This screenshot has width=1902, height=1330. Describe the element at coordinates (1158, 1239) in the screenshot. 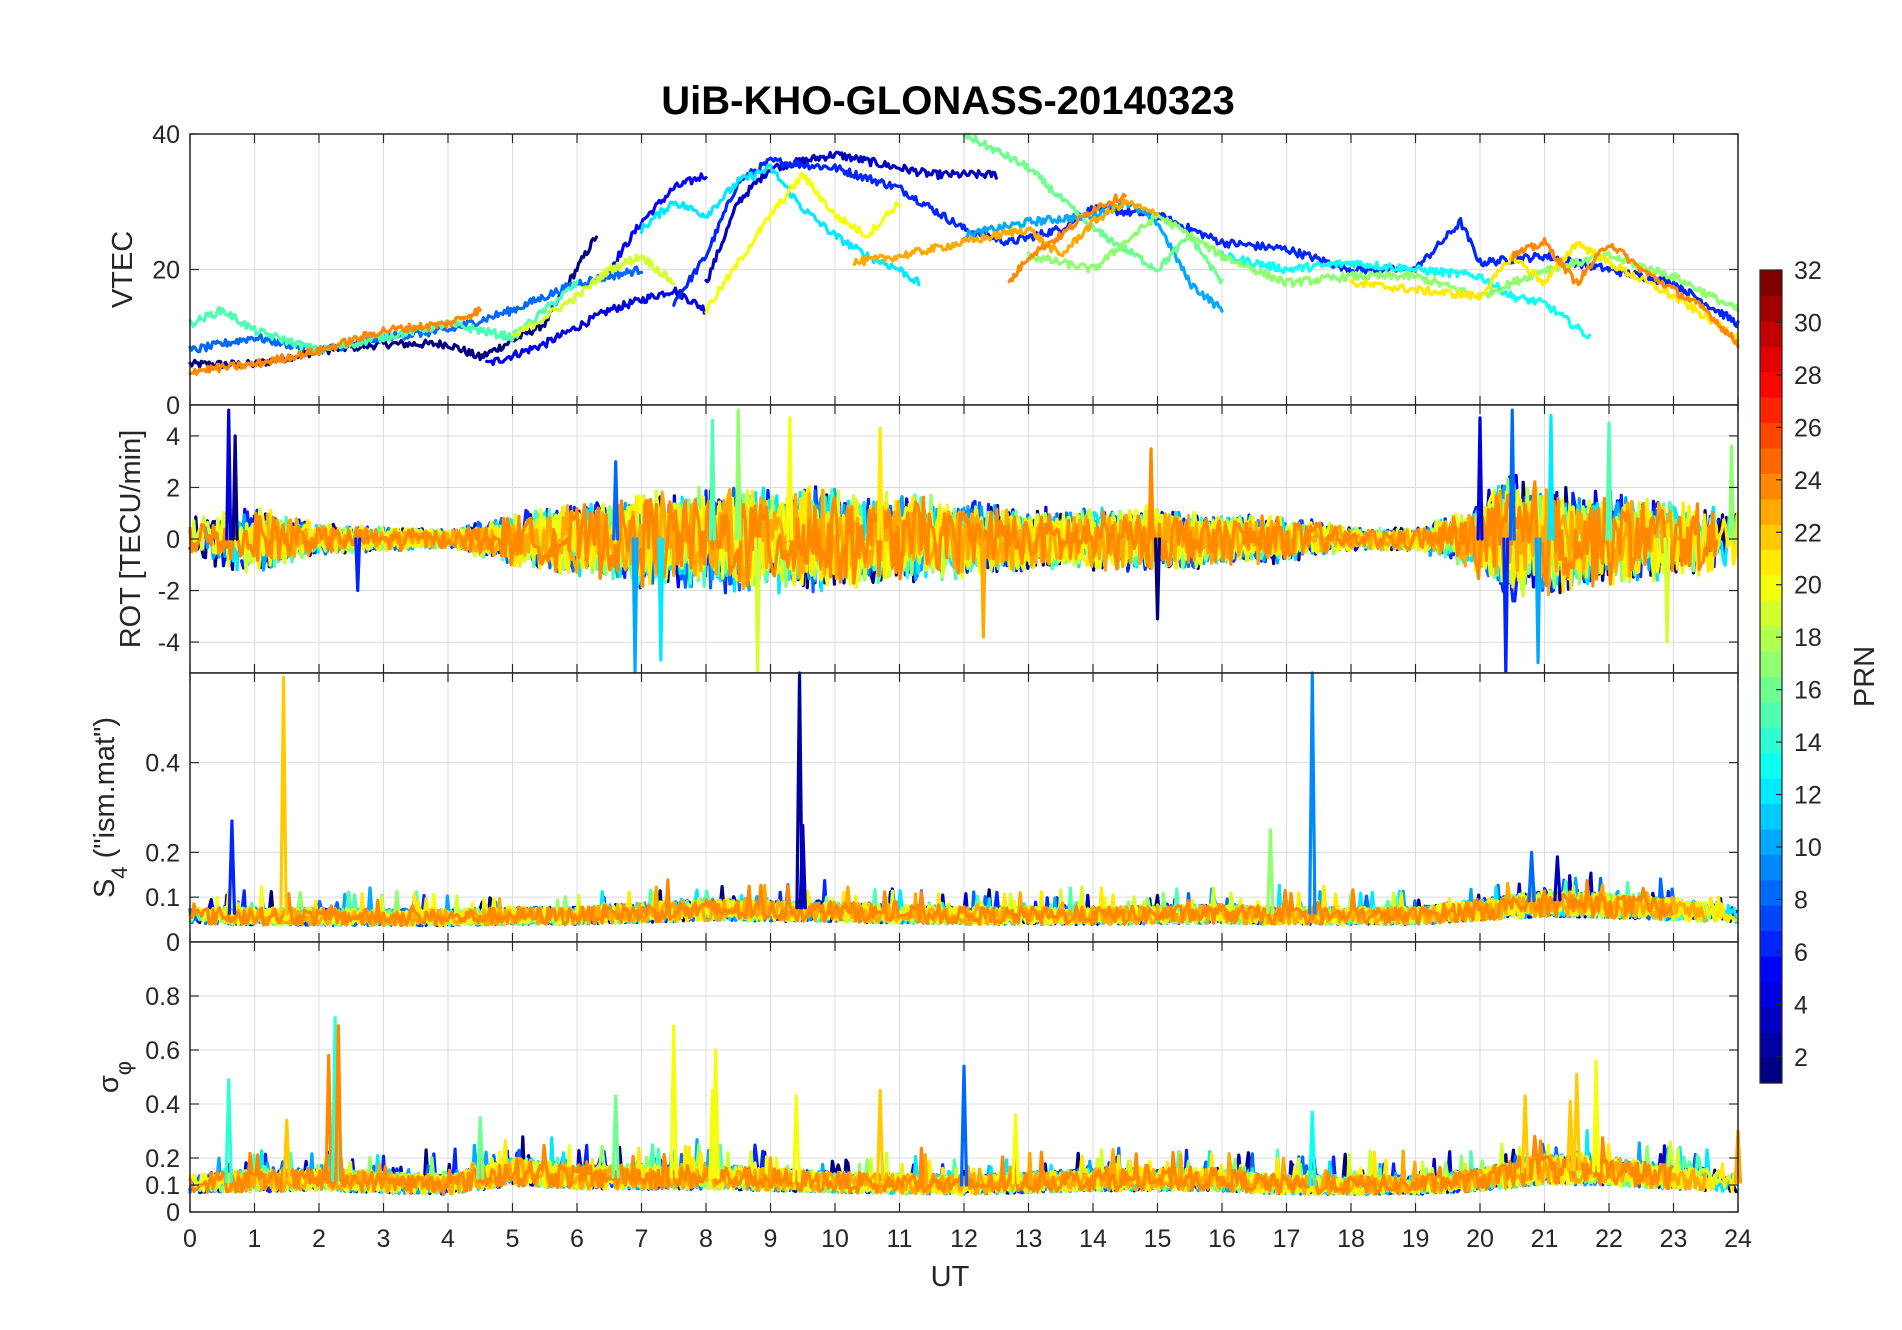

I see `x-tick-label: 15` at that location.